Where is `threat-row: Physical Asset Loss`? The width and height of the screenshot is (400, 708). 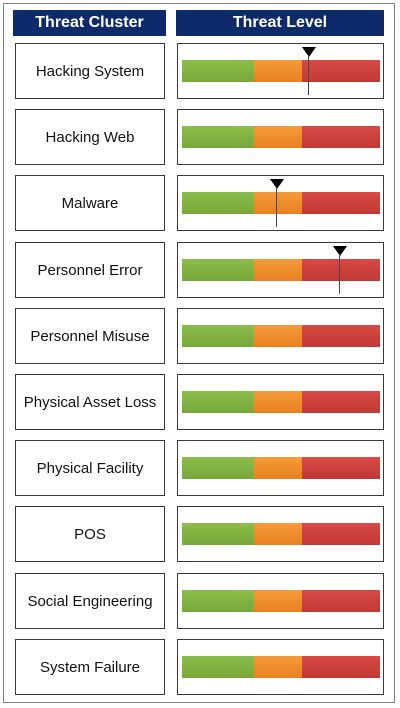
threat-row: Physical Asset Loss is located at coordinates (200, 403).